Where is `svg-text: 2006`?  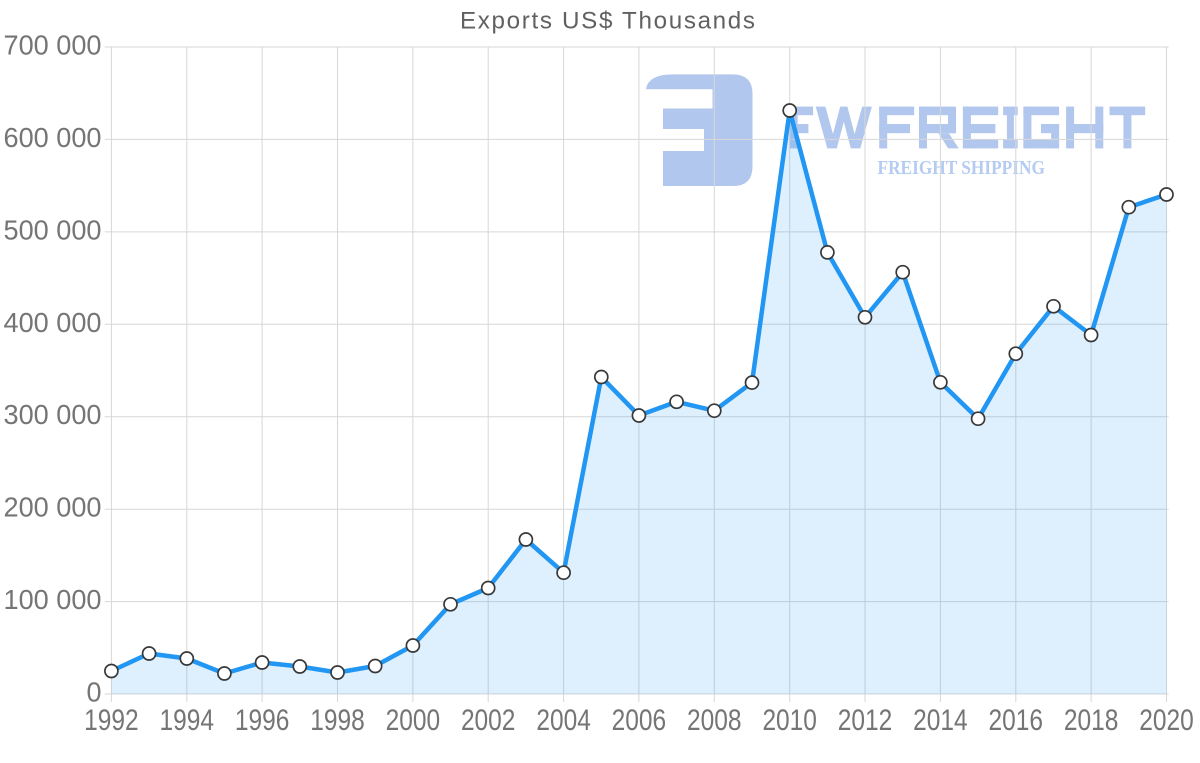
svg-text: 2006 is located at coordinates (639, 720).